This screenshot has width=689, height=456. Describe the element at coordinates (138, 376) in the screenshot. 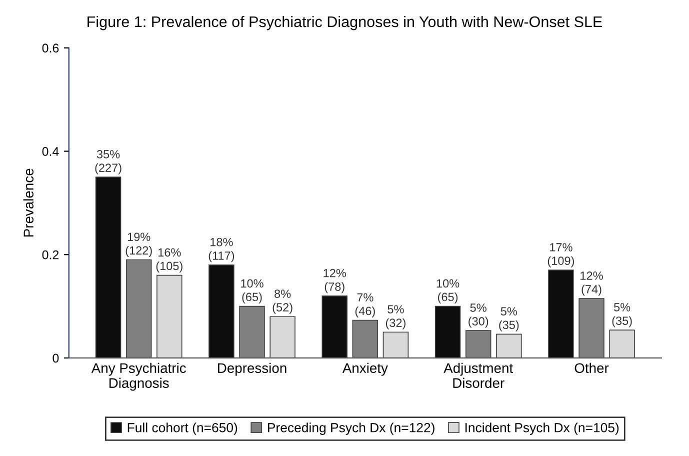

I see `x-tick-label: Any Psychiatric Diagnosis` at that location.